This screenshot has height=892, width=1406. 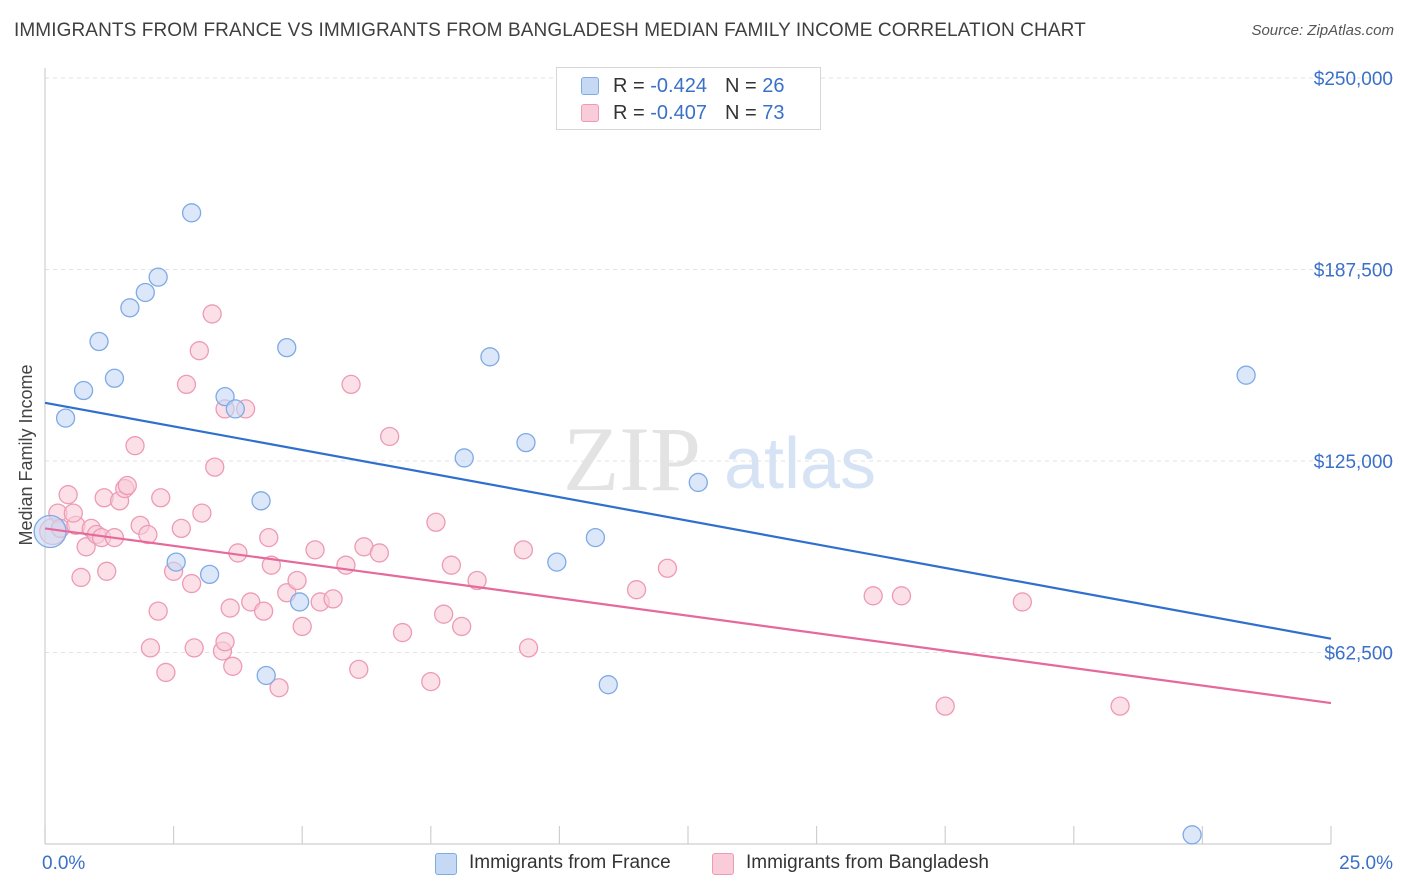 I want to click on legend-n-value-france: 26, so click(x=773, y=86).